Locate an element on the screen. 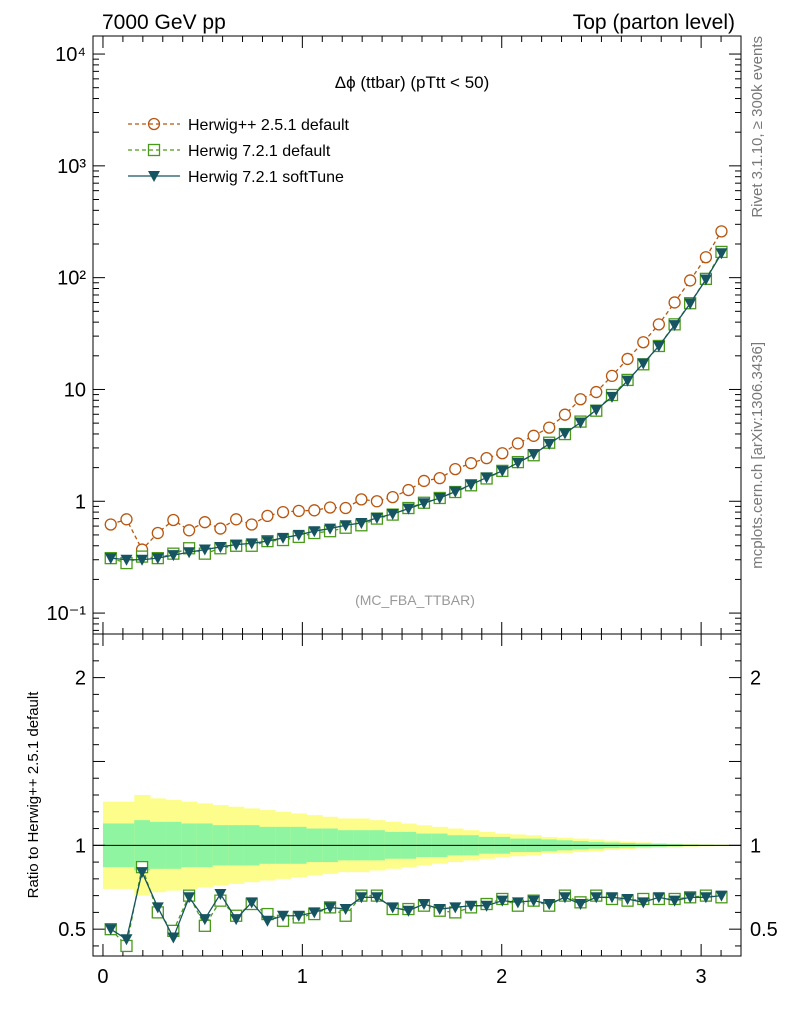 The height and width of the screenshot is (1024, 786). legend-label-herwig721: Herwig 7.2.1 default is located at coordinates (259, 151).